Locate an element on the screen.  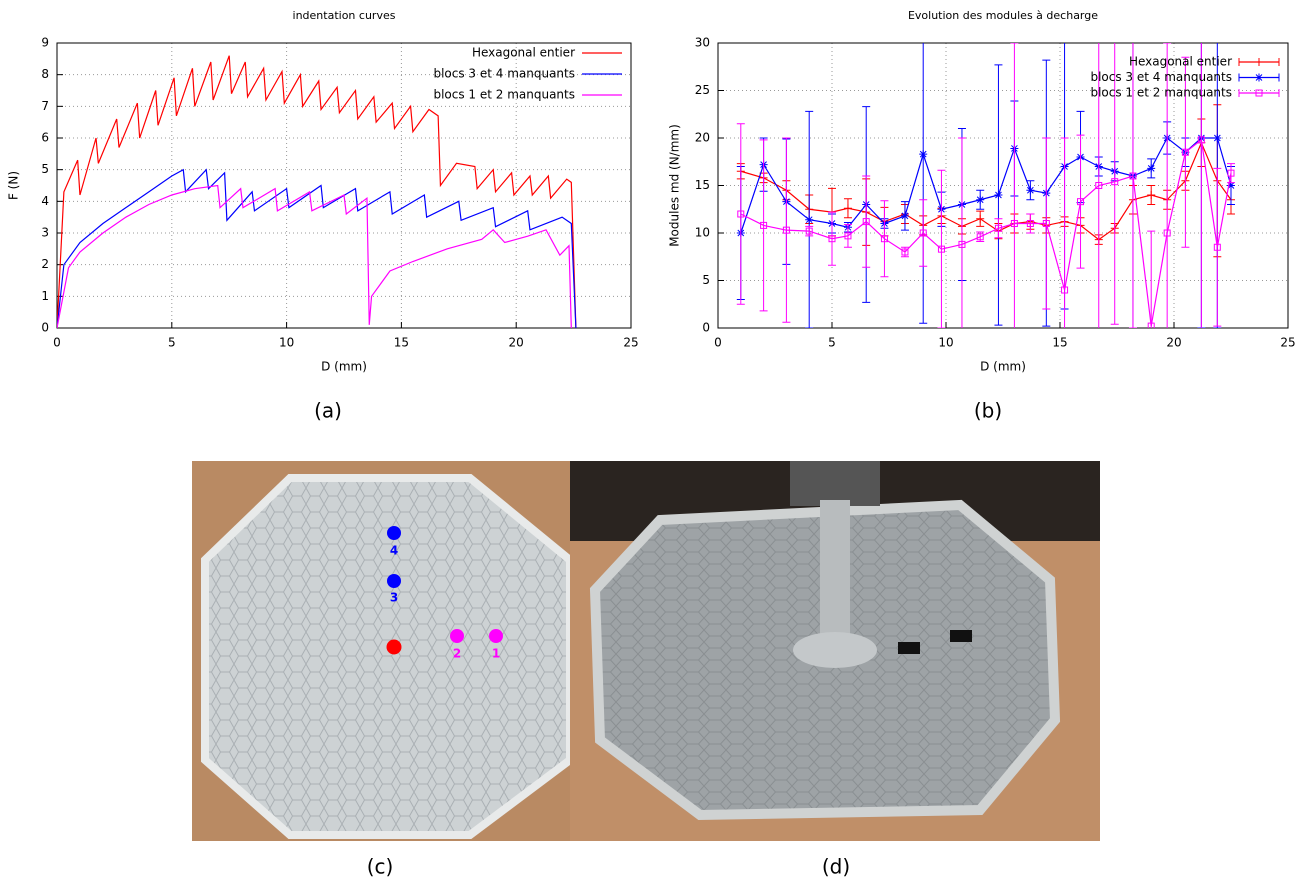
x-tick-label: 20 is located at coordinates (516, 343).